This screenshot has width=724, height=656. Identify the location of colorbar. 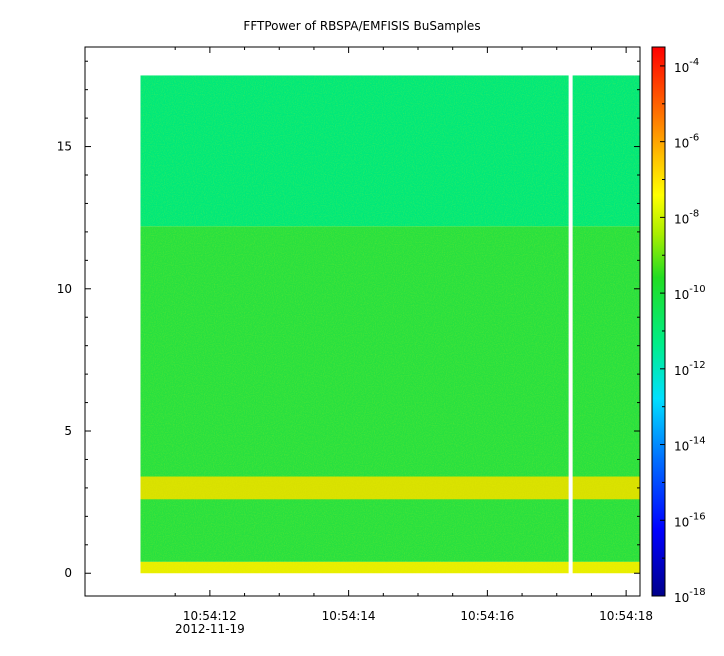
(658, 321).